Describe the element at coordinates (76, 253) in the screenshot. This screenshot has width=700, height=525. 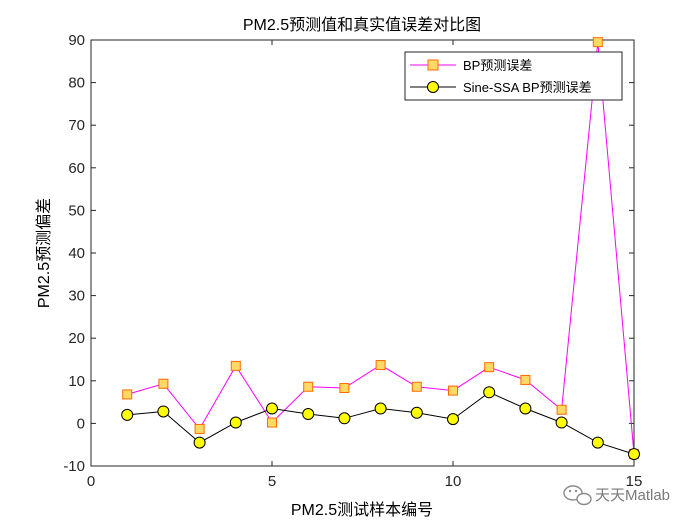
I see `y-tick-label: 40` at that location.